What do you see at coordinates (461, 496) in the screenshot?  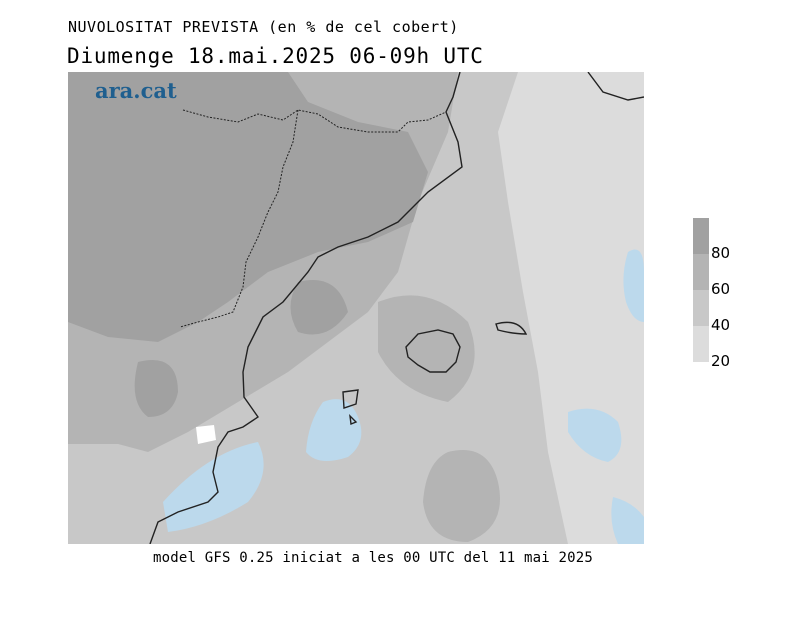 I see `cloud-patch-60-south` at bounding box center [461, 496].